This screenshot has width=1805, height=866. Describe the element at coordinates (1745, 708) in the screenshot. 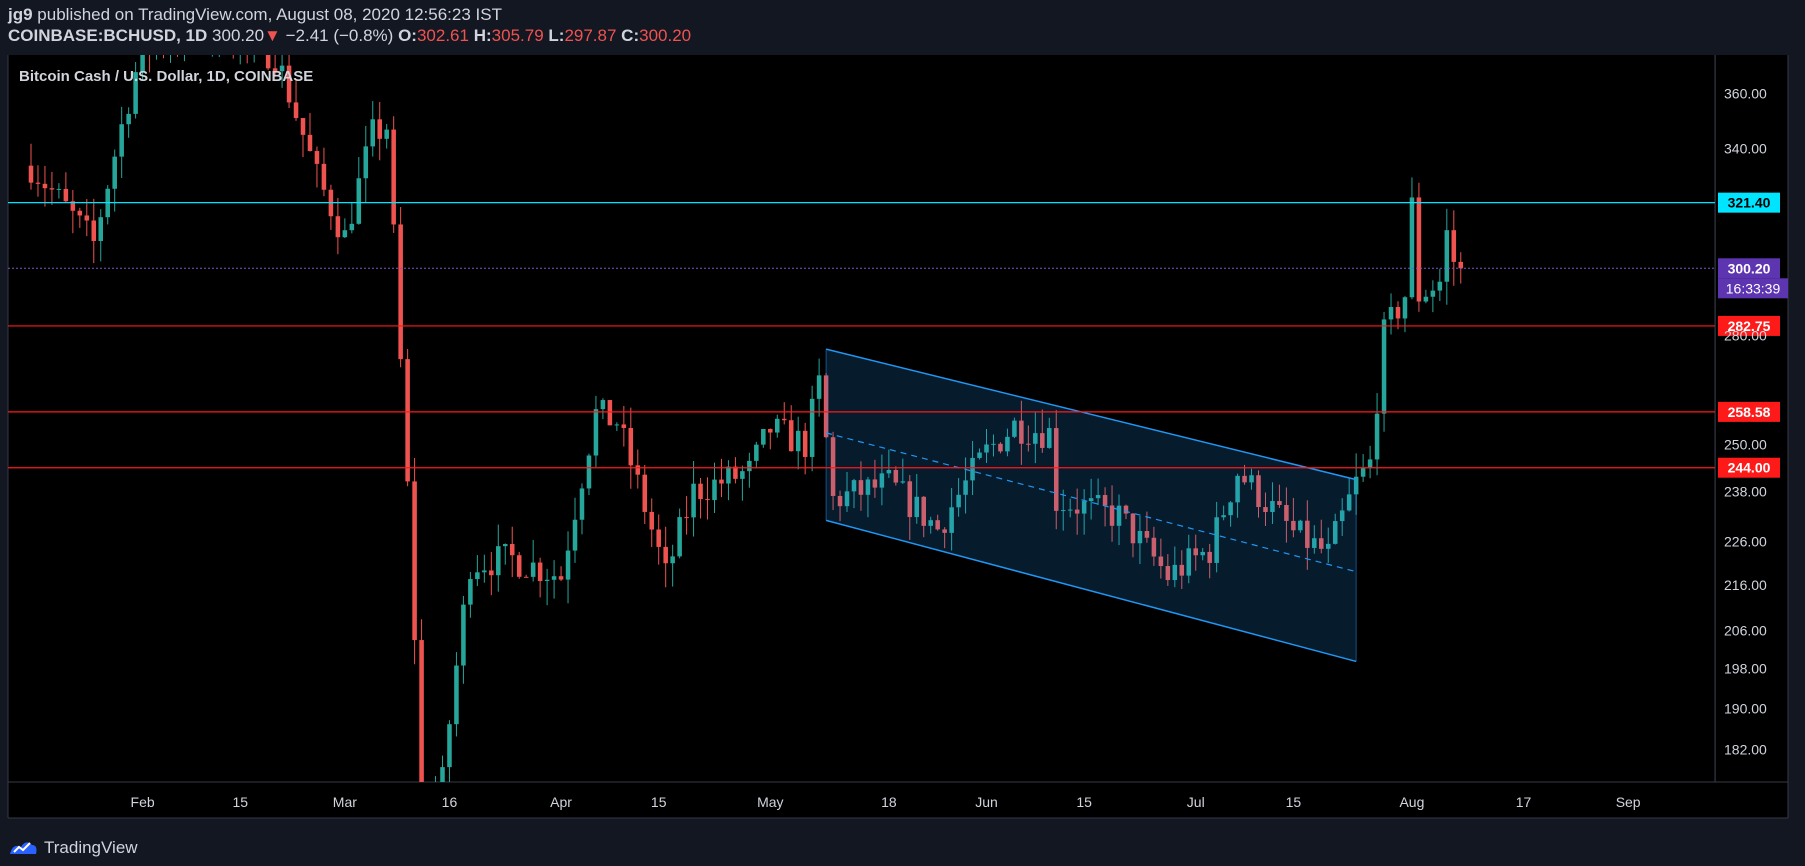

I see `price-tick-label: 190.00` at that location.